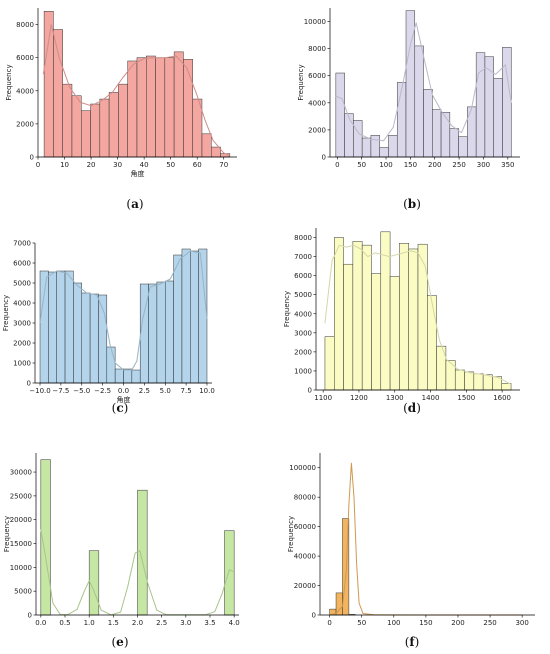 The height and width of the screenshot is (654, 550). Describe the element at coordinates (303, 295) in the screenshot. I see `y-tick-label: 5000` at that location.